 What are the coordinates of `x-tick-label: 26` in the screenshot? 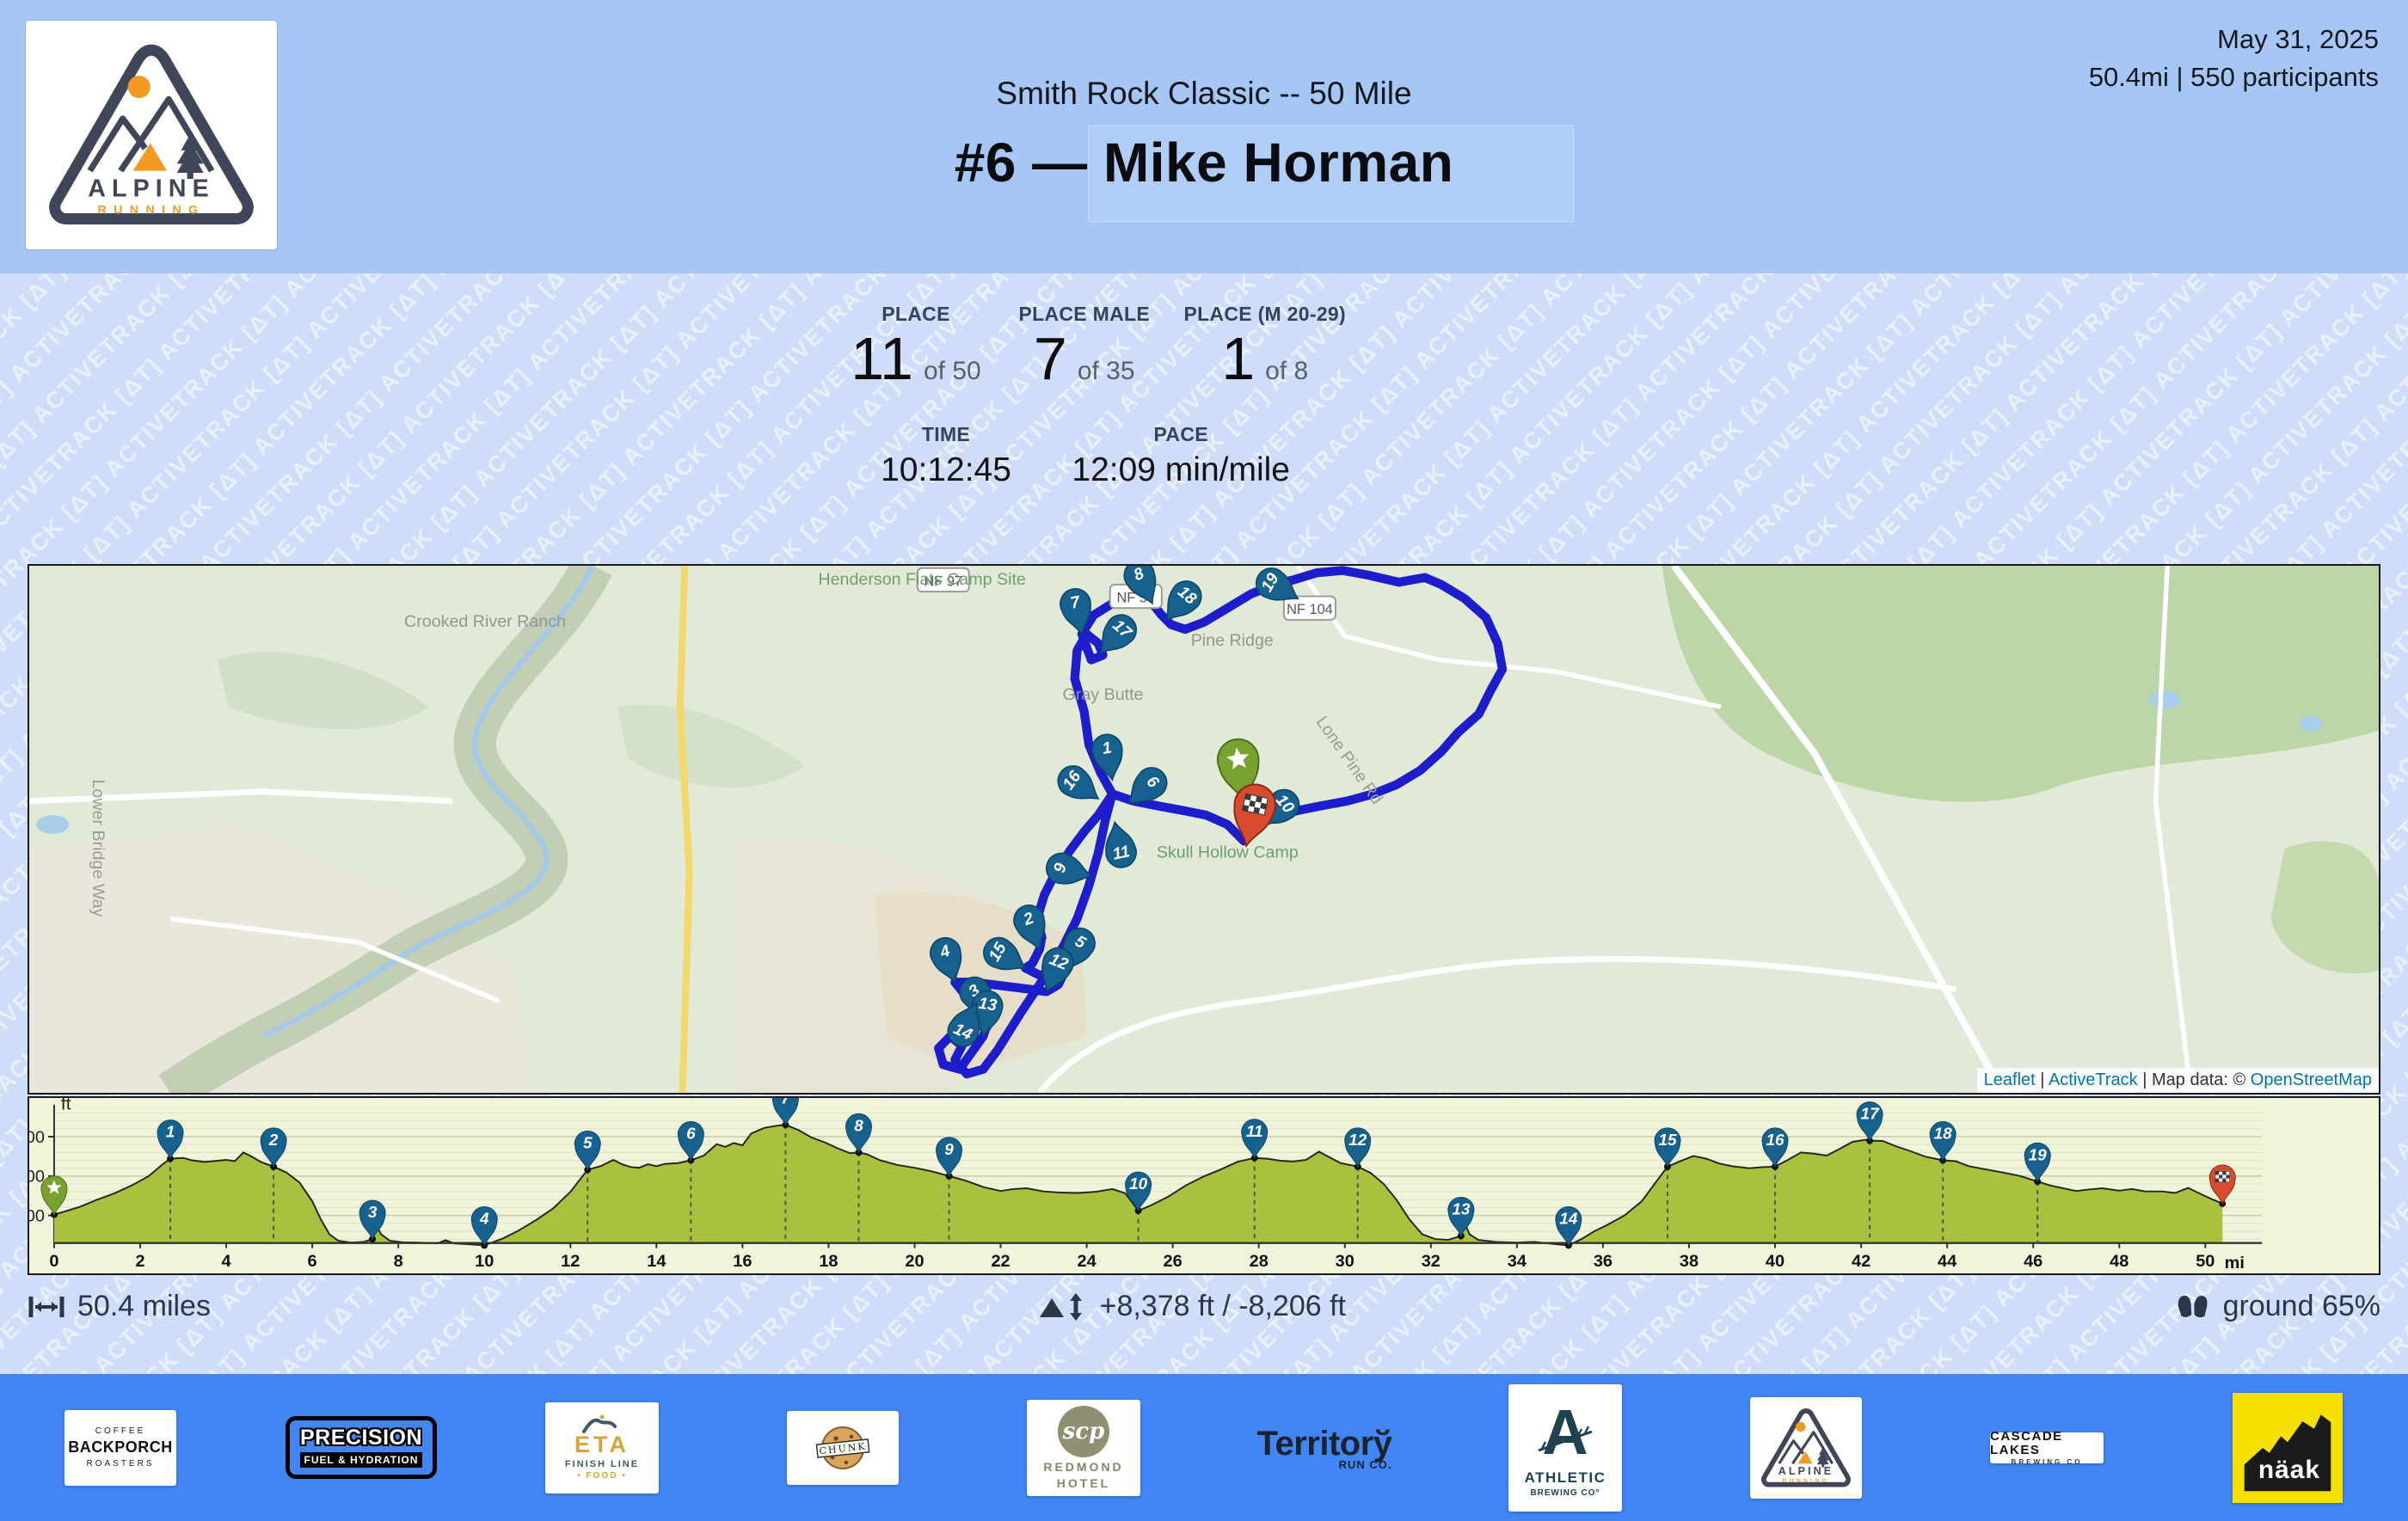 It's located at (1173, 1262).